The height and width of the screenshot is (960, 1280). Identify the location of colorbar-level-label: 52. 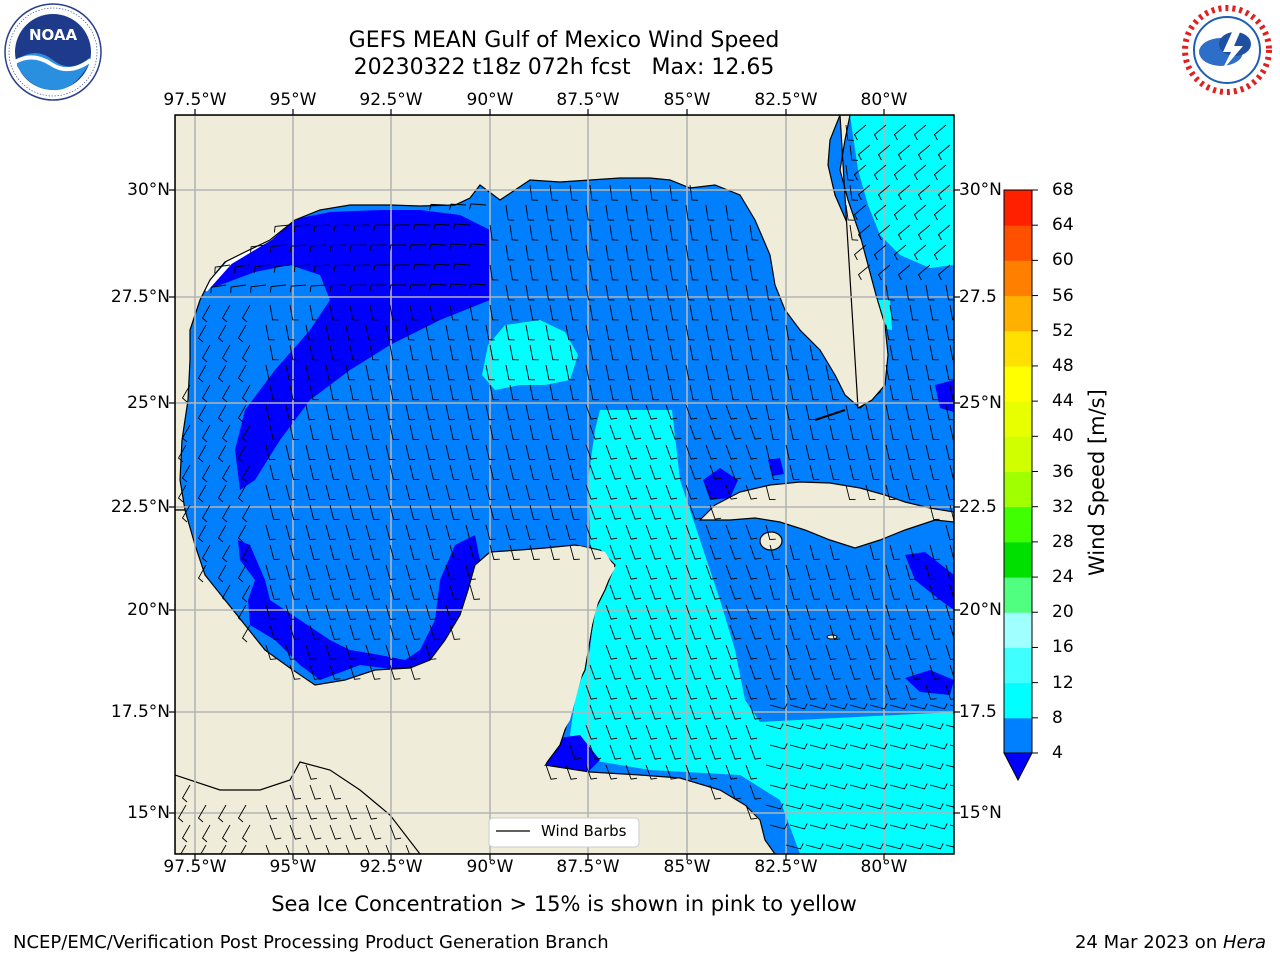
(1063, 330).